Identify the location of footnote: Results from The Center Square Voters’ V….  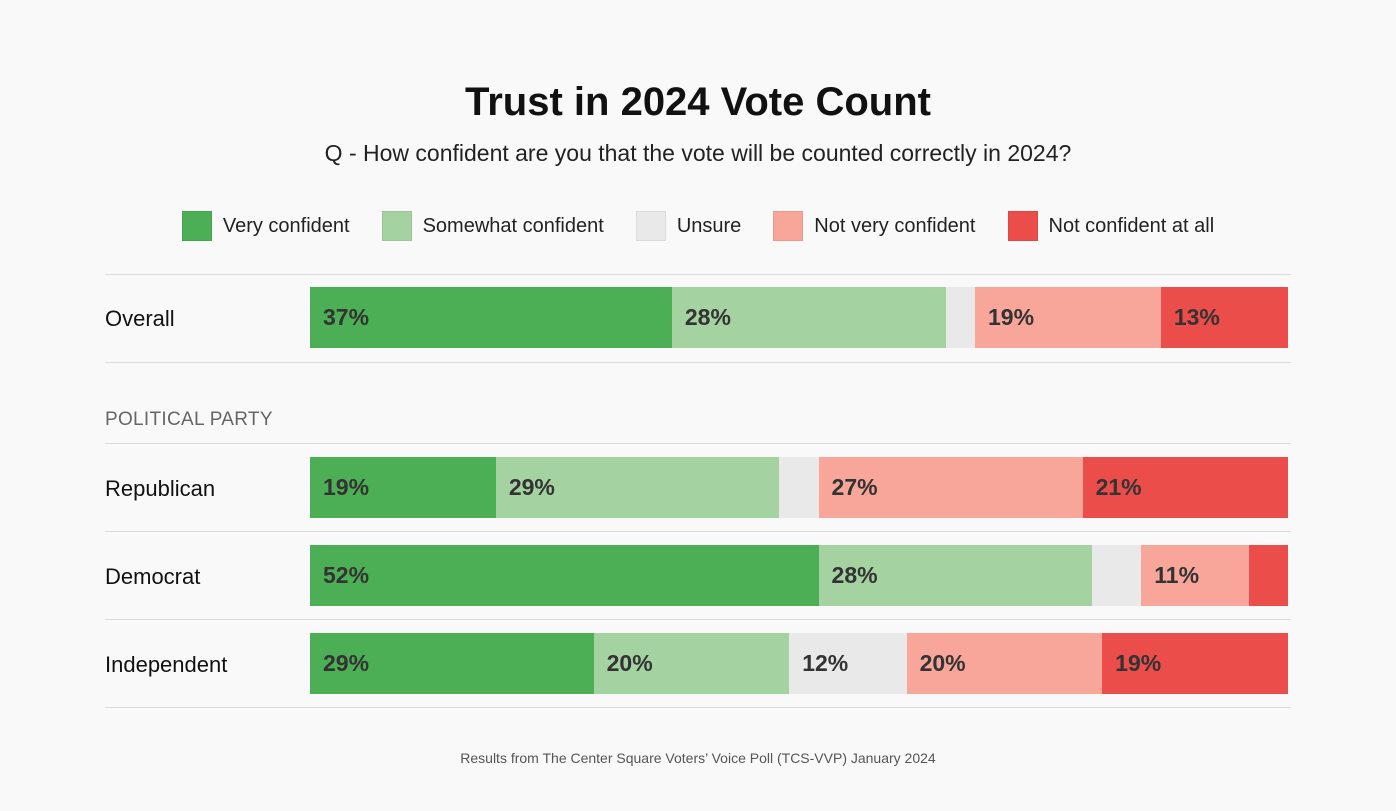
(698, 758).